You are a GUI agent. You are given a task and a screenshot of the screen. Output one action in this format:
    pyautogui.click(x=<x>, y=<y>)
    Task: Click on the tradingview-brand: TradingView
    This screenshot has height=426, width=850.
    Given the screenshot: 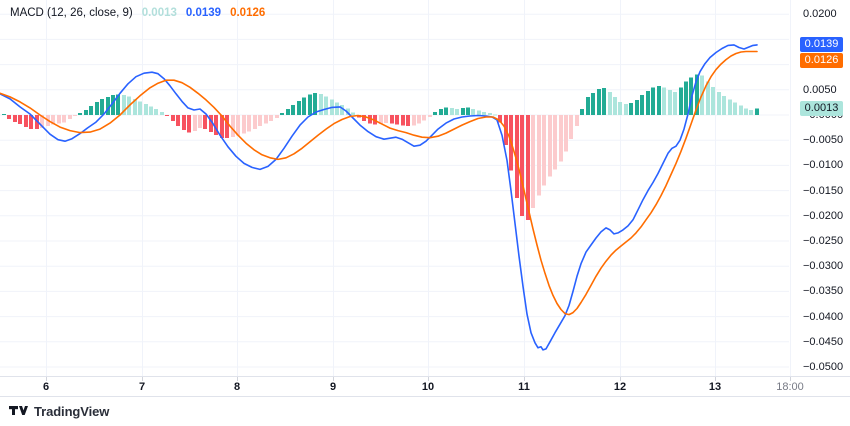 What is the action you would take?
    pyautogui.click(x=72, y=411)
    